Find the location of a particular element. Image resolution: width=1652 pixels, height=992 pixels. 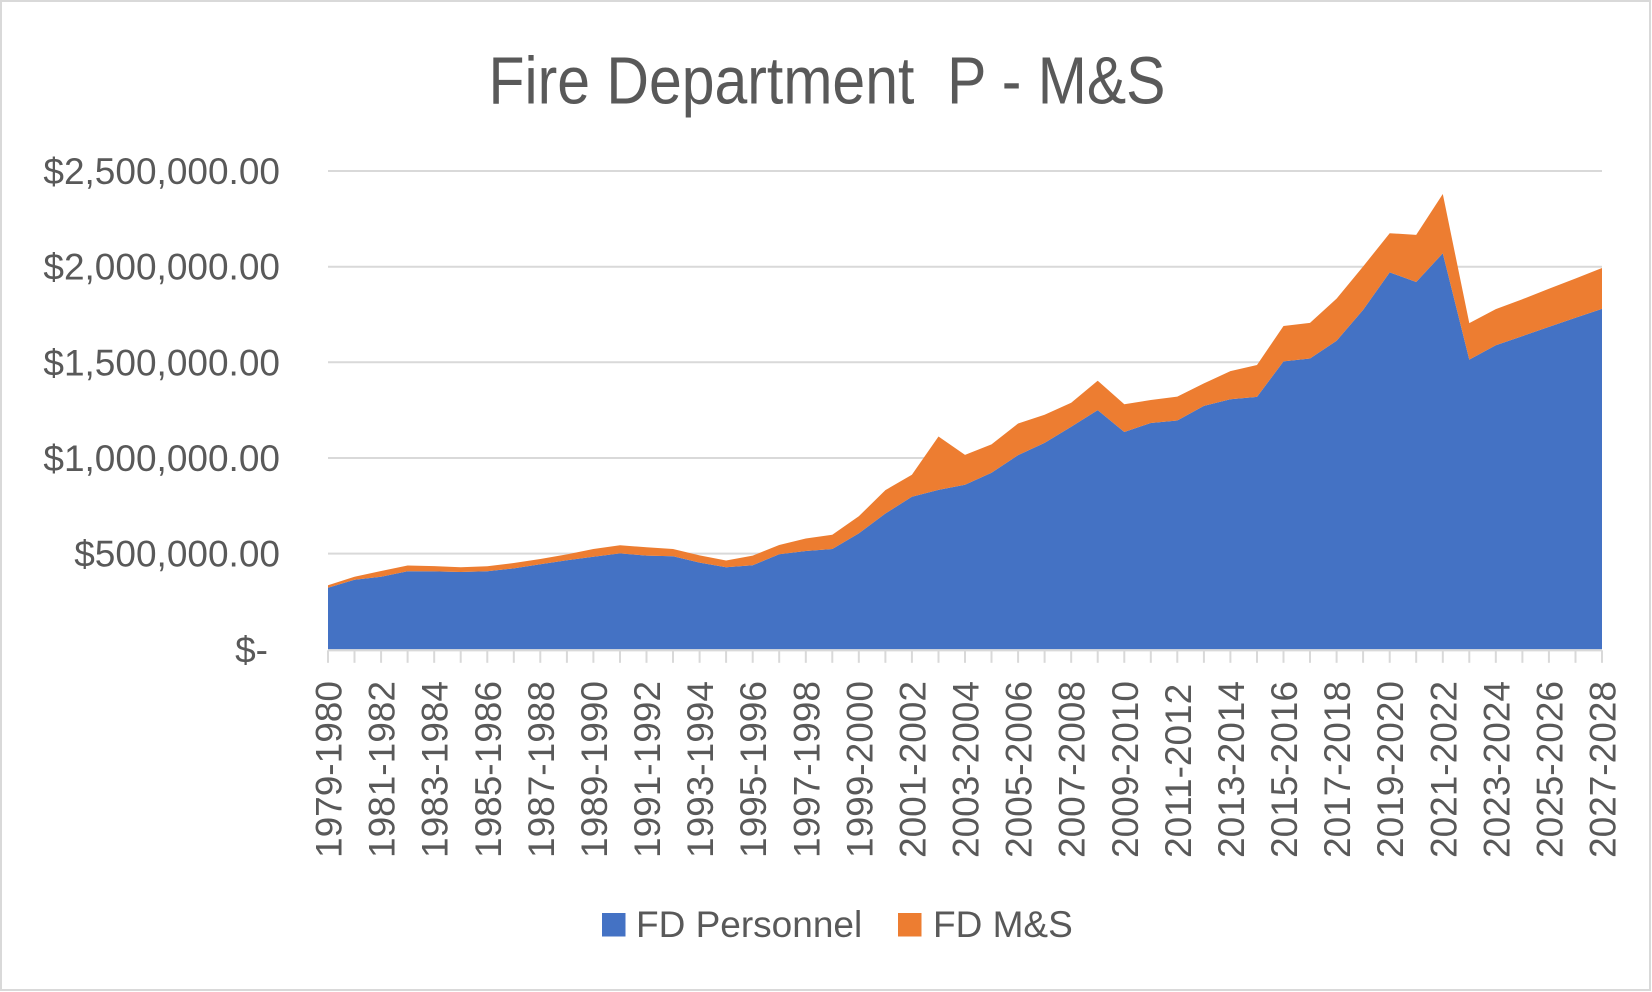

svg-text: 2003-2004 is located at coordinates (966, 769).